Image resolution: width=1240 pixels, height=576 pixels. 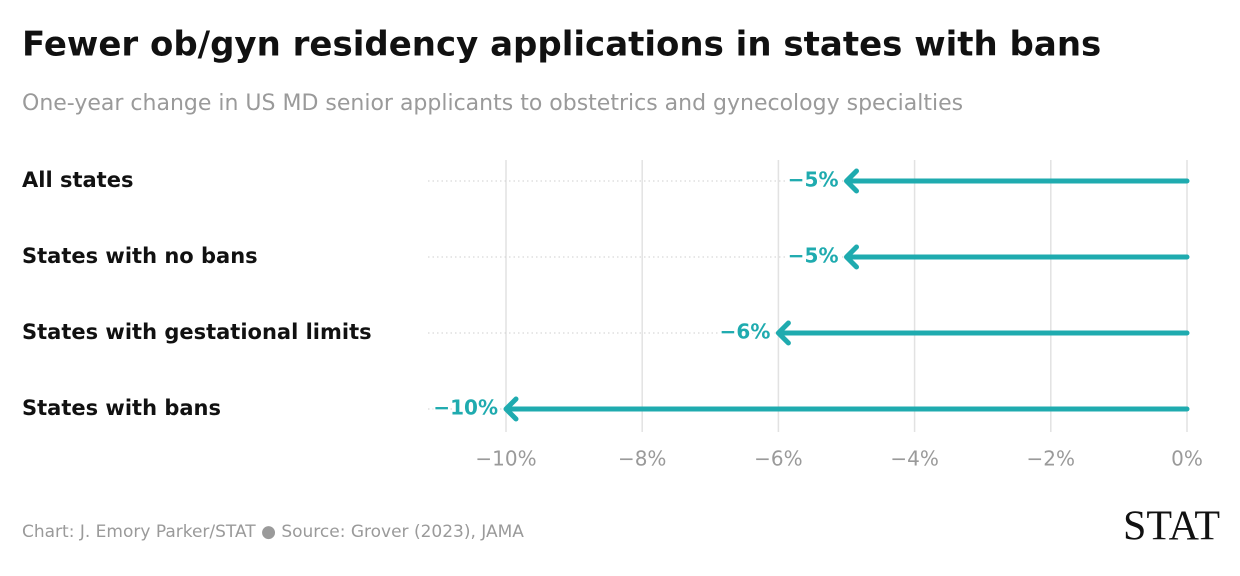 What do you see at coordinates (778, 459) in the screenshot?
I see `x-tick-label: −6%` at bounding box center [778, 459].